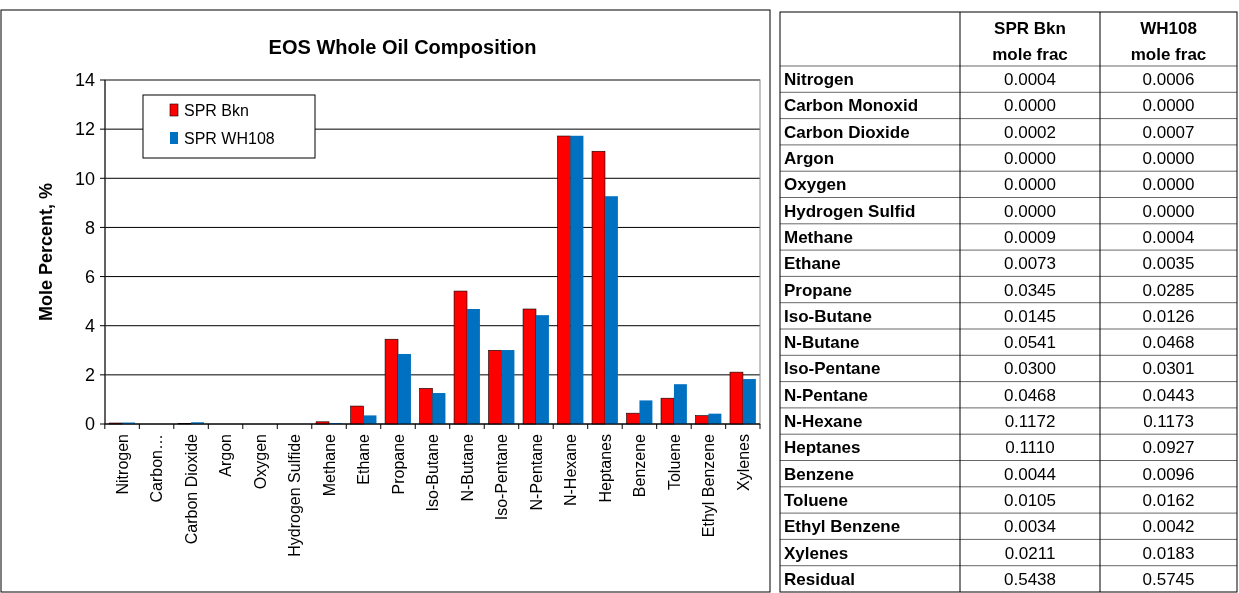 The width and height of the screenshot is (1239, 593). What do you see at coordinates (89, 227) in the screenshot?
I see `y-tick-label: 8` at bounding box center [89, 227].